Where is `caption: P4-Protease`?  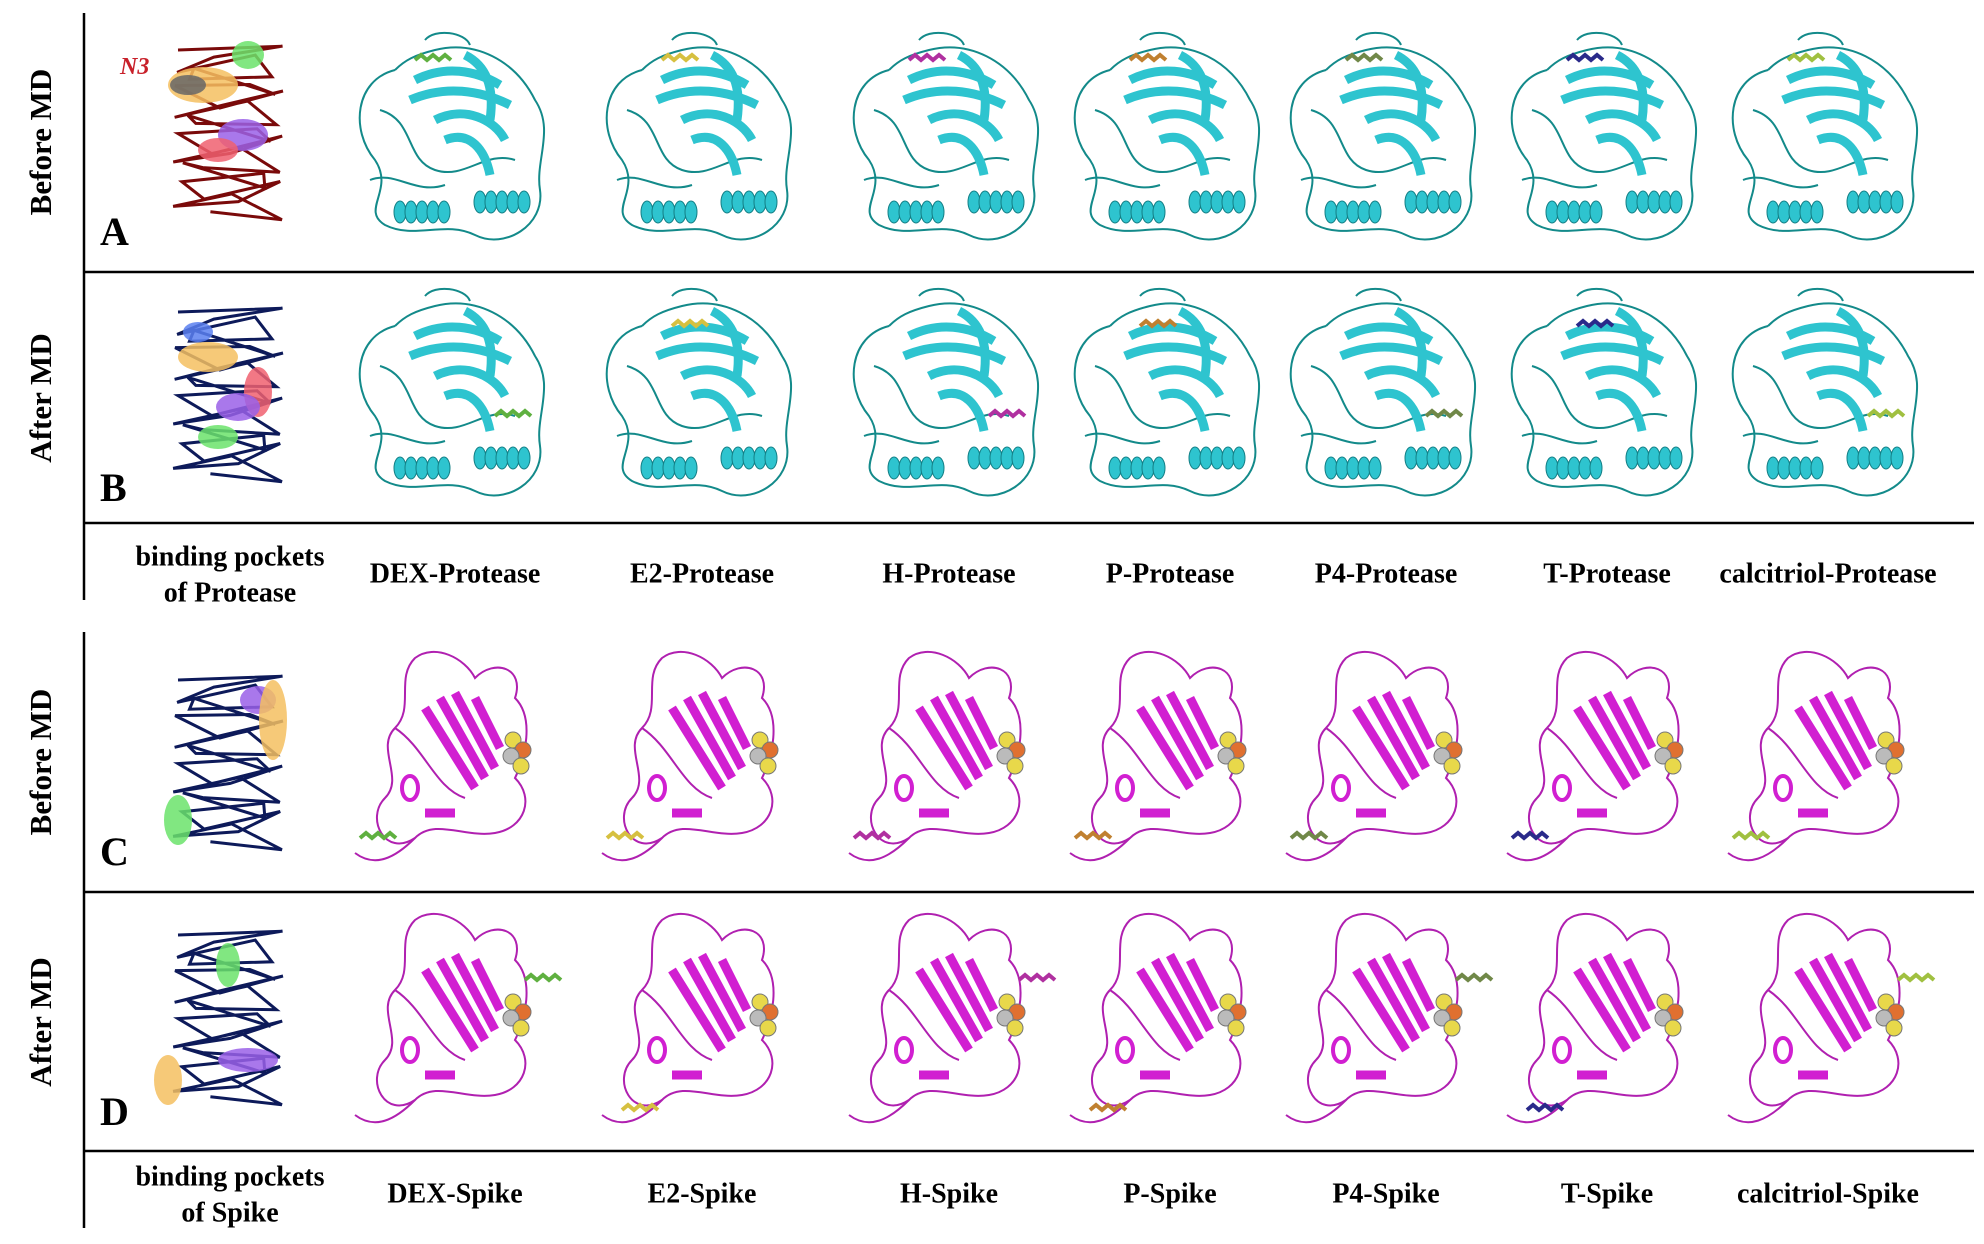
caption: P4-Protease is located at coordinates (1386, 573).